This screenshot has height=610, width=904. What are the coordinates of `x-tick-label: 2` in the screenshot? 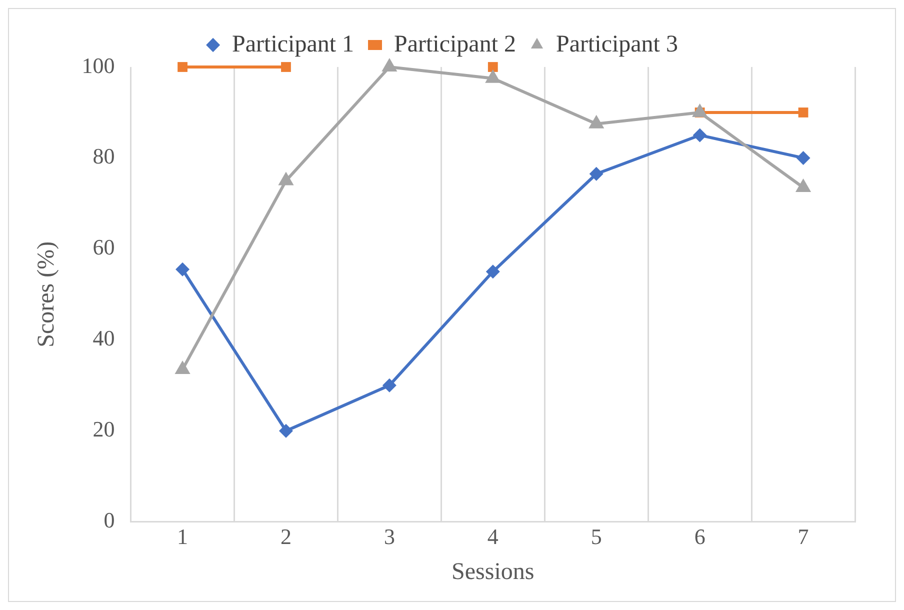 It's located at (286, 536).